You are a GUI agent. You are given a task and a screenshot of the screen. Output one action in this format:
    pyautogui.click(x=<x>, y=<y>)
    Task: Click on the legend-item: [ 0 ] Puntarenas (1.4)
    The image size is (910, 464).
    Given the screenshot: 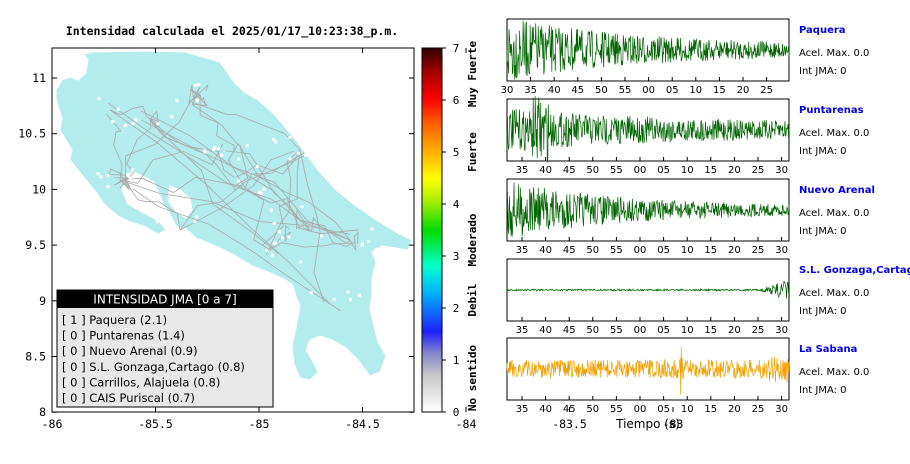 What is the action you would take?
    pyautogui.click(x=123, y=336)
    